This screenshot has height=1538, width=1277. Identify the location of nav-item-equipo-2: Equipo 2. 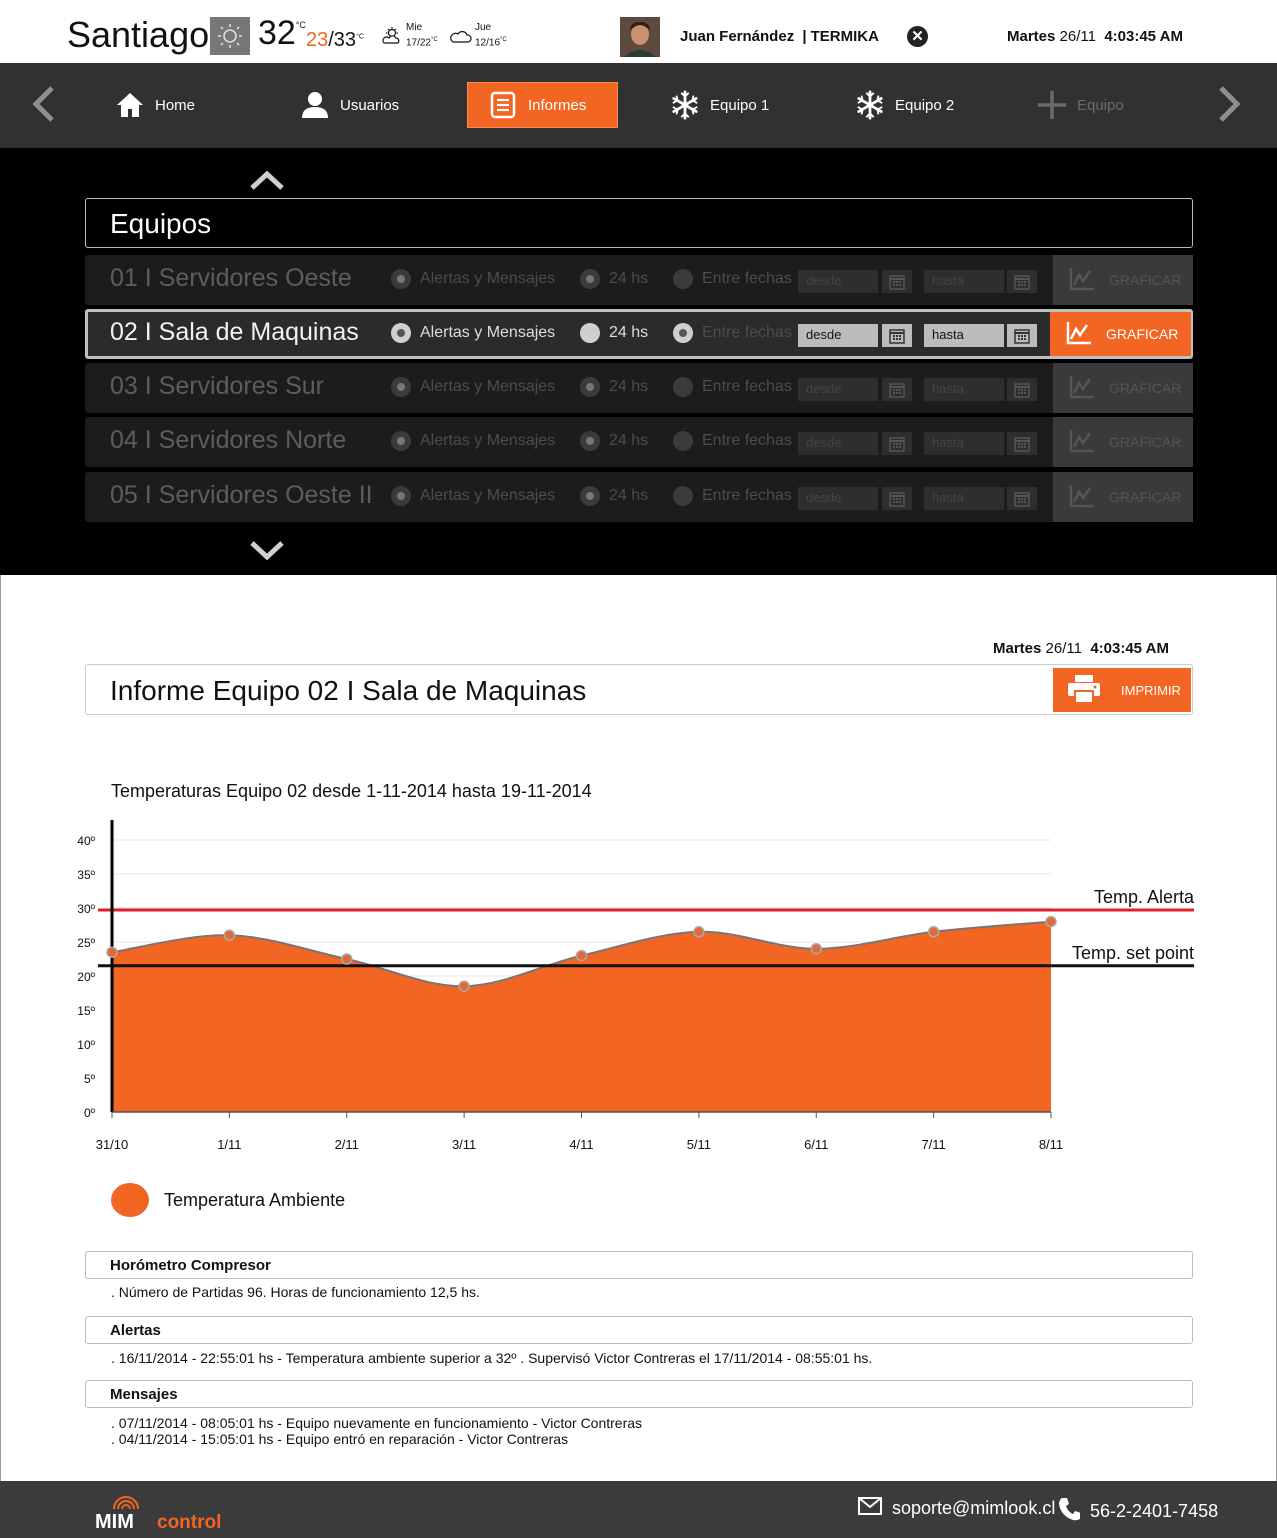
(904, 105).